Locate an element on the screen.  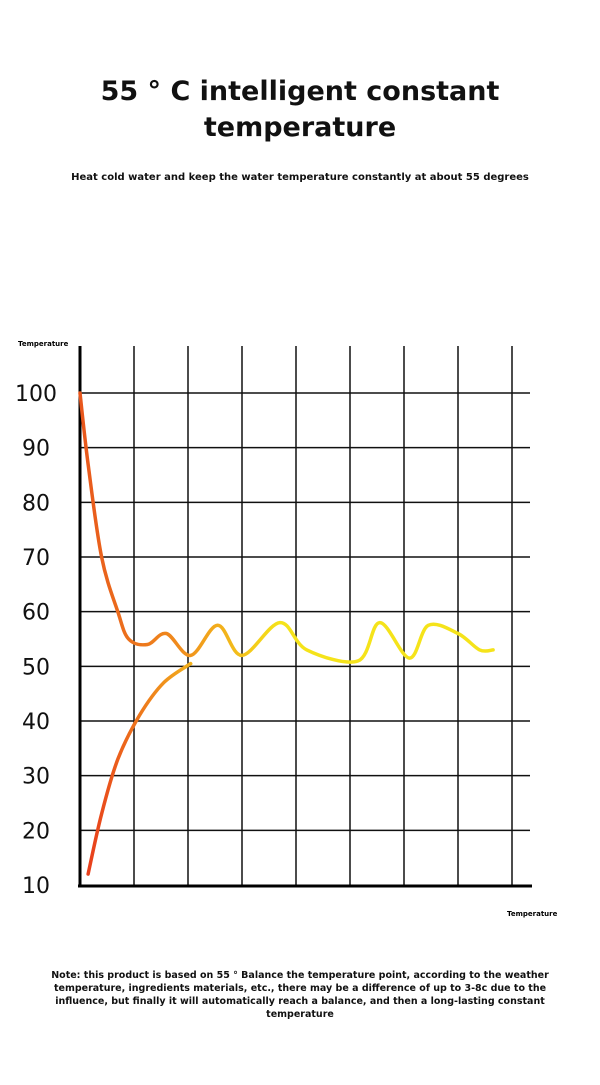
y-tick-30: 30 is located at coordinates (36, 777).